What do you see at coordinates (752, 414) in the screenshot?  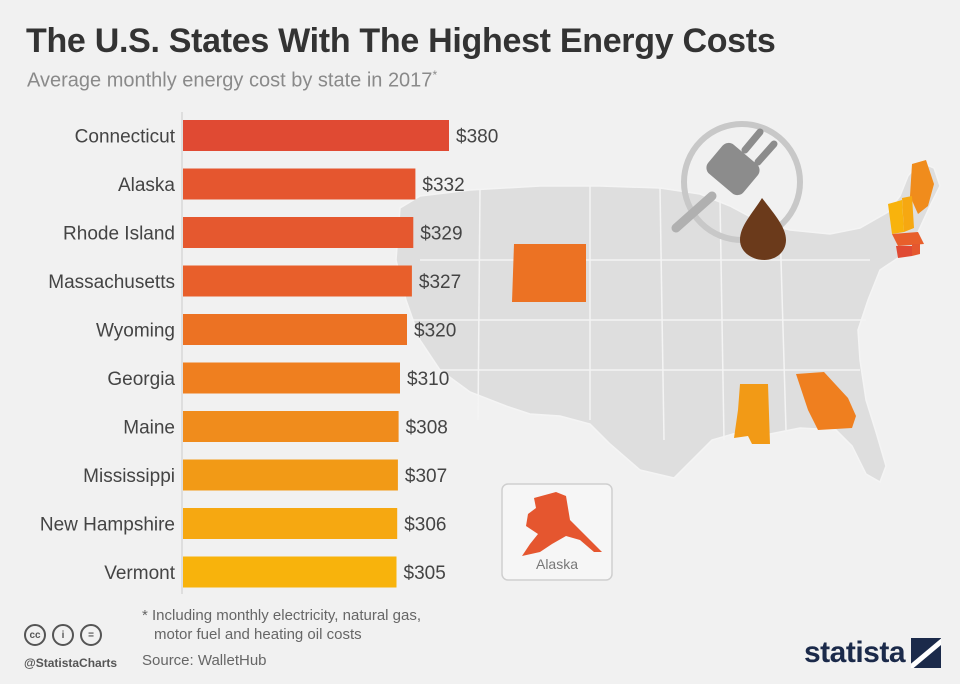 I see `state-mississippi` at bounding box center [752, 414].